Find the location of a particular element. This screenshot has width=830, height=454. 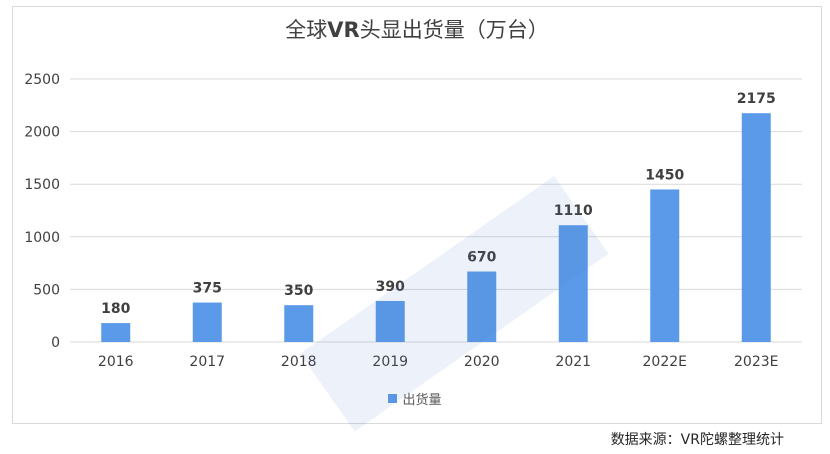

x-tick-label: 2021 is located at coordinates (573, 362).